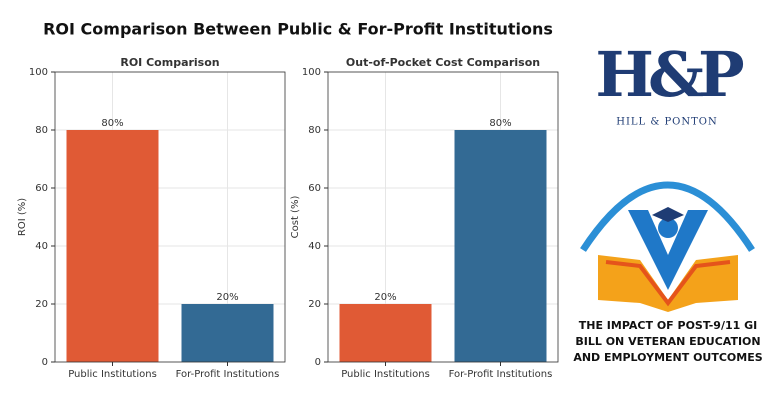 The image size is (768, 403). Describe the element at coordinates (295, 217) in the screenshot. I see `y-axis-label: Cost (%)` at that location.